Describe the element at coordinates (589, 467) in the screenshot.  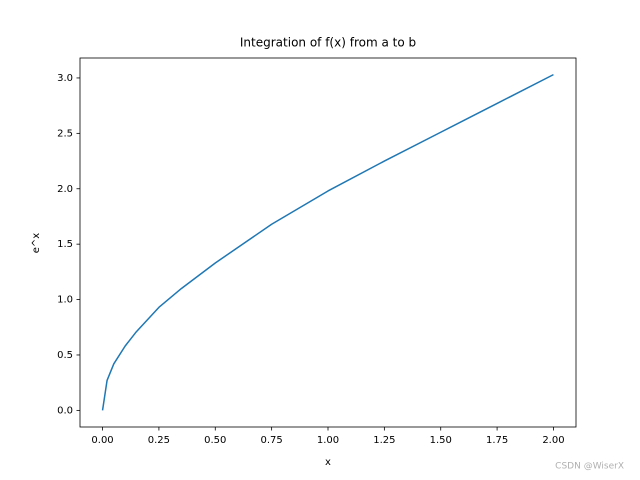
I see `watermark: CSDN @WiserX` at that location.